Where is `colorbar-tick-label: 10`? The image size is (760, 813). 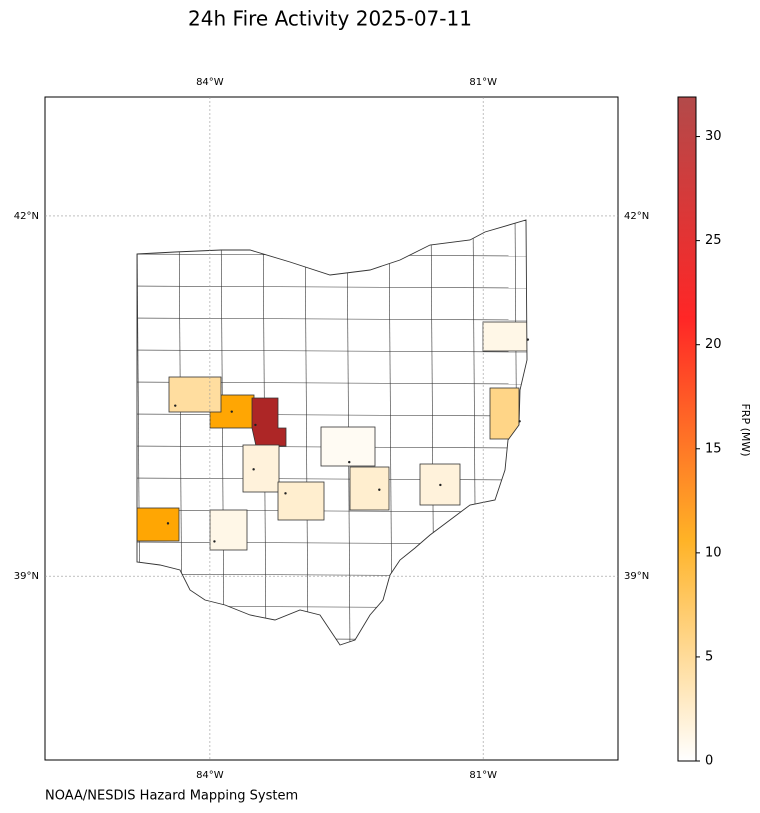 colorbar-tick-label: 10 is located at coordinates (713, 552).